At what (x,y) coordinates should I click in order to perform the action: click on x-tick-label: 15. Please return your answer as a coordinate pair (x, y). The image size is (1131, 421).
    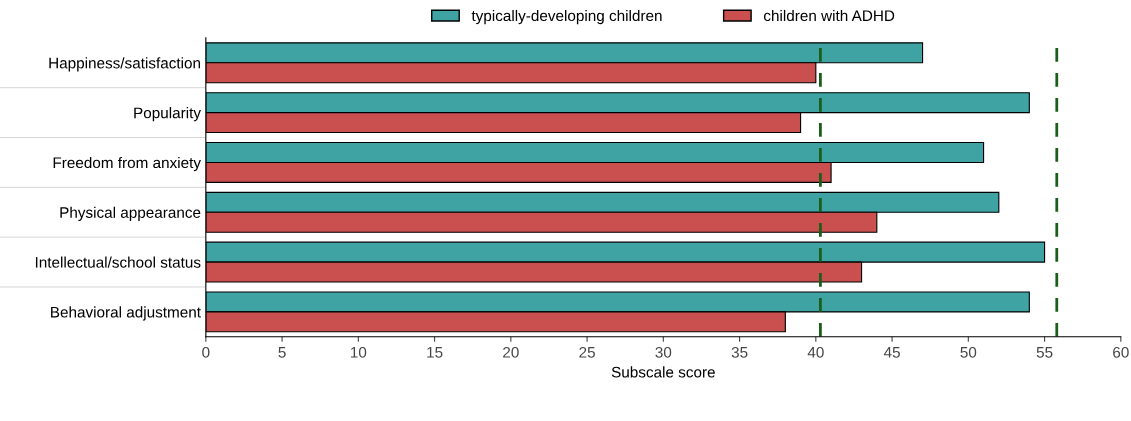
    Looking at the image, I should click on (435, 352).